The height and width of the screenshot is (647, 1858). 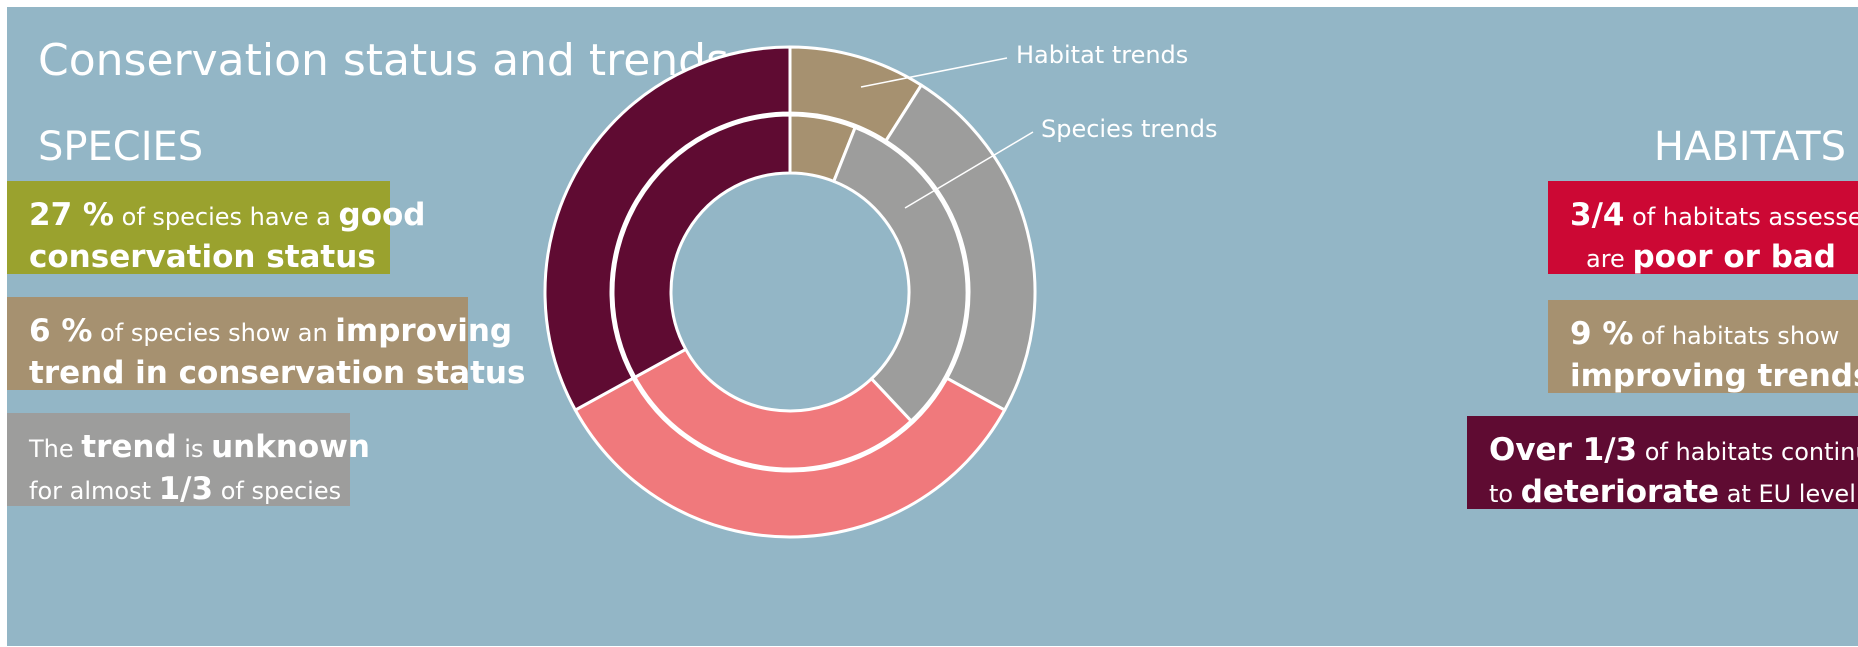 I want to click on habitats-deteriorate-tail: at EU level, so click(x=1787, y=494).